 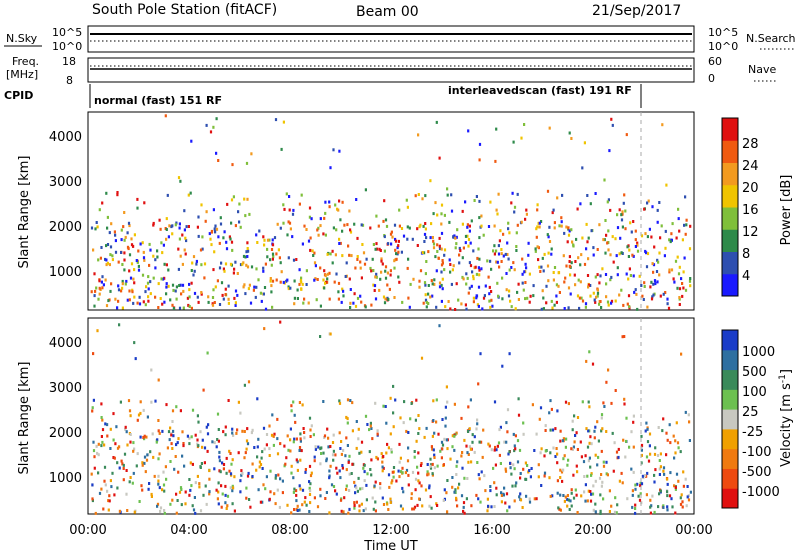 What do you see at coordinates (184, 10) in the screenshot?
I see `station-title: South Pole Station (fitACF)` at bounding box center [184, 10].